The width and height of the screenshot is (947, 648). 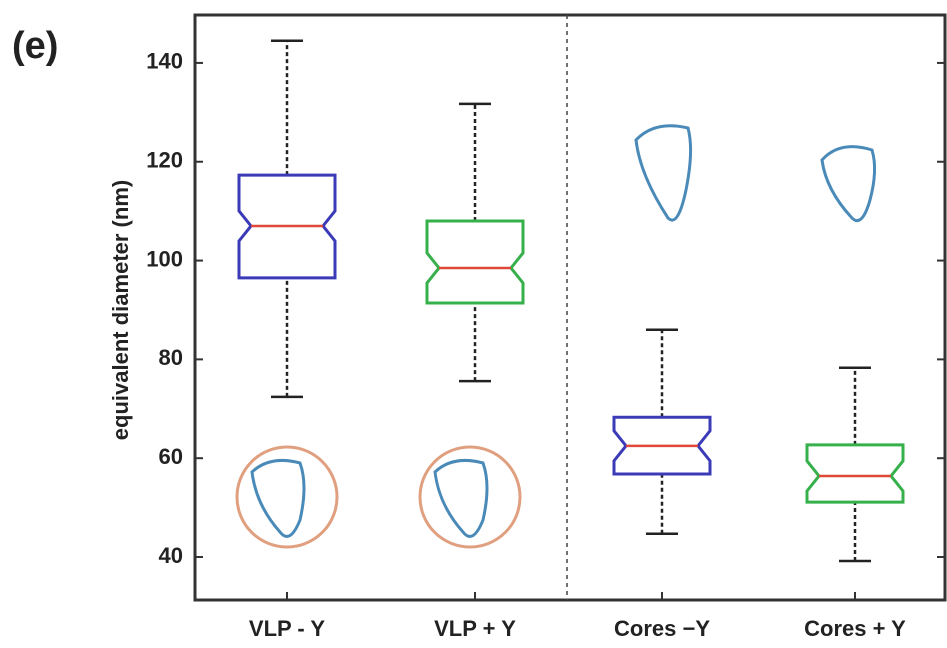 I want to click on x-tick-label: Cores −Y, so click(x=662, y=628).